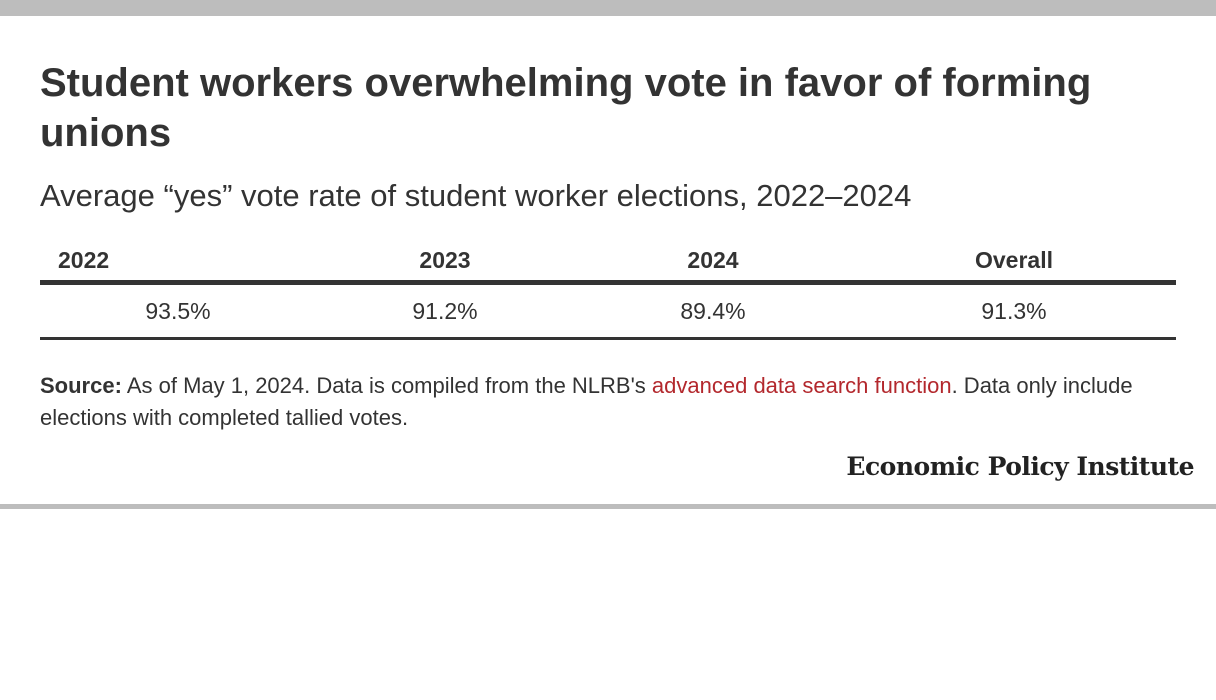 The height and width of the screenshot is (700, 1216). Describe the element at coordinates (1020, 466) in the screenshot. I see `epi-logo: Economic Policy Institute` at that location.